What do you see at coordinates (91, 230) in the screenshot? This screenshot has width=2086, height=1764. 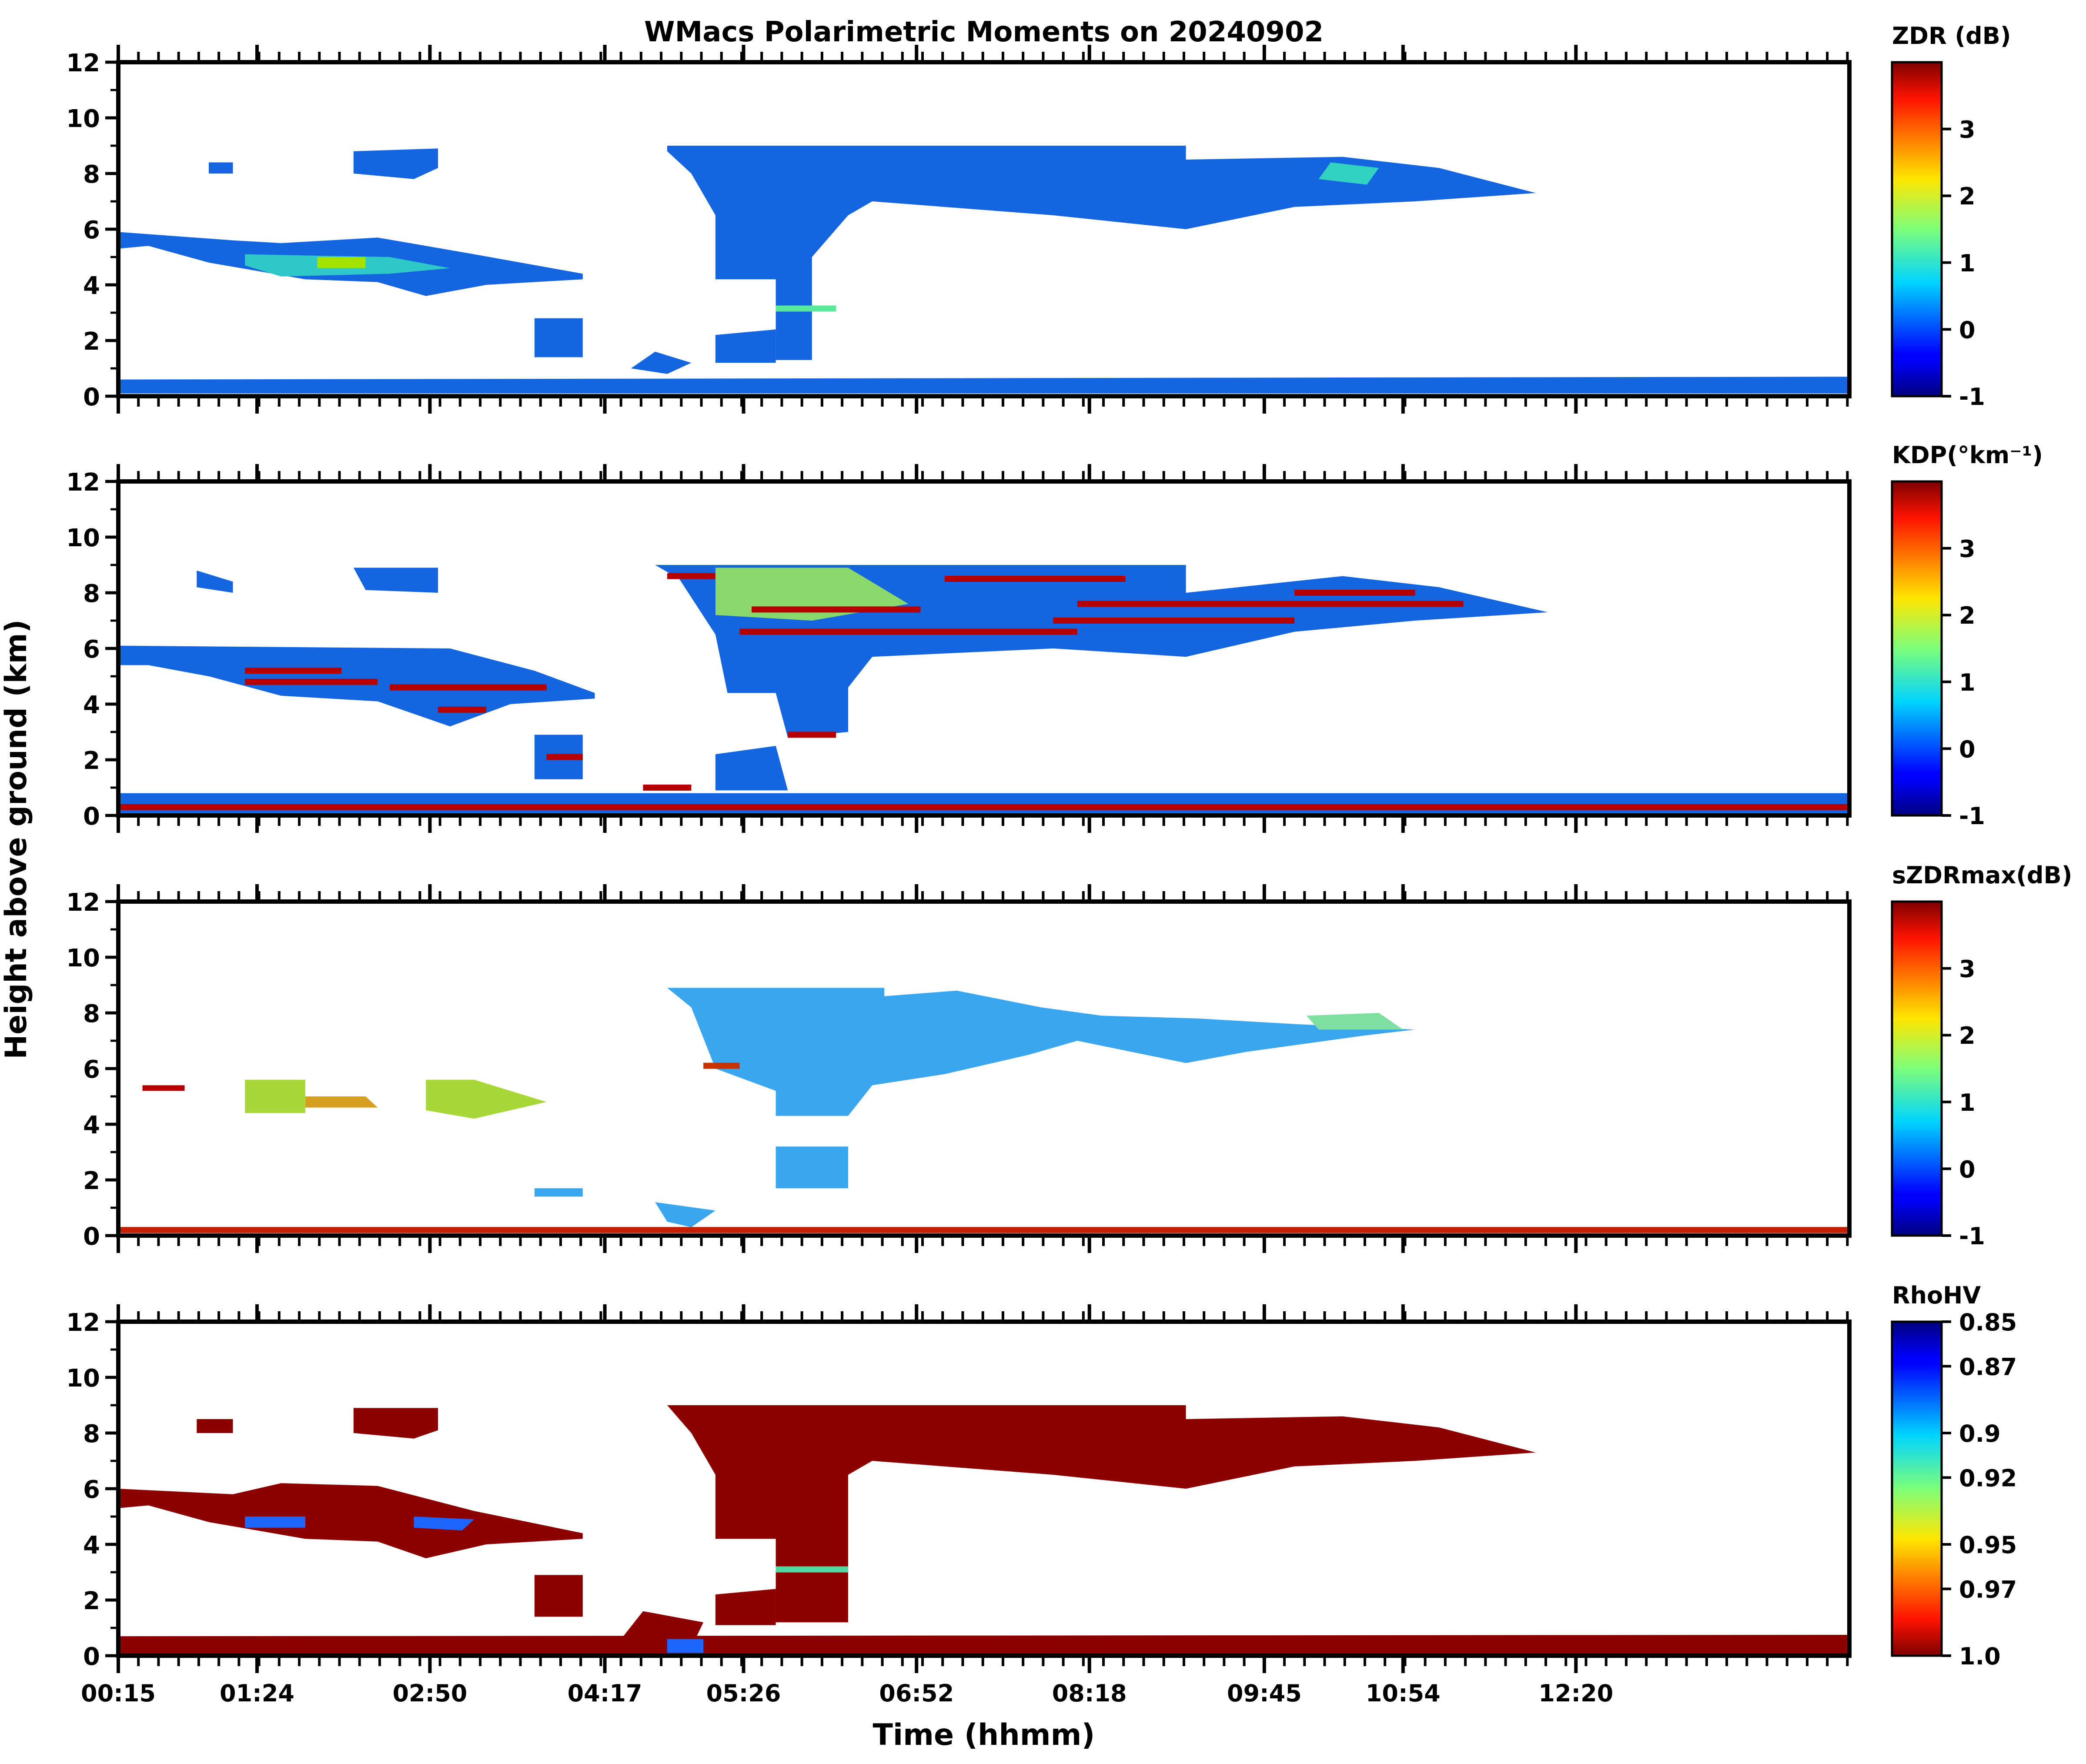 I see `zdr-y-tick-label: 6` at bounding box center [91, 230].